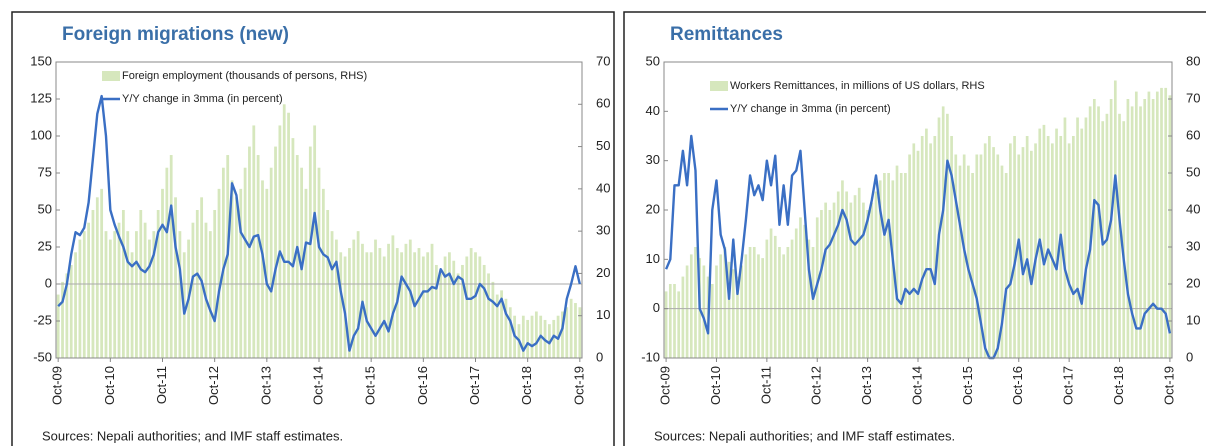  What do you see at coordinates (650, 356) in the screenshot?
I see `y-tick-label: -10` at bounding box center [650, 356].